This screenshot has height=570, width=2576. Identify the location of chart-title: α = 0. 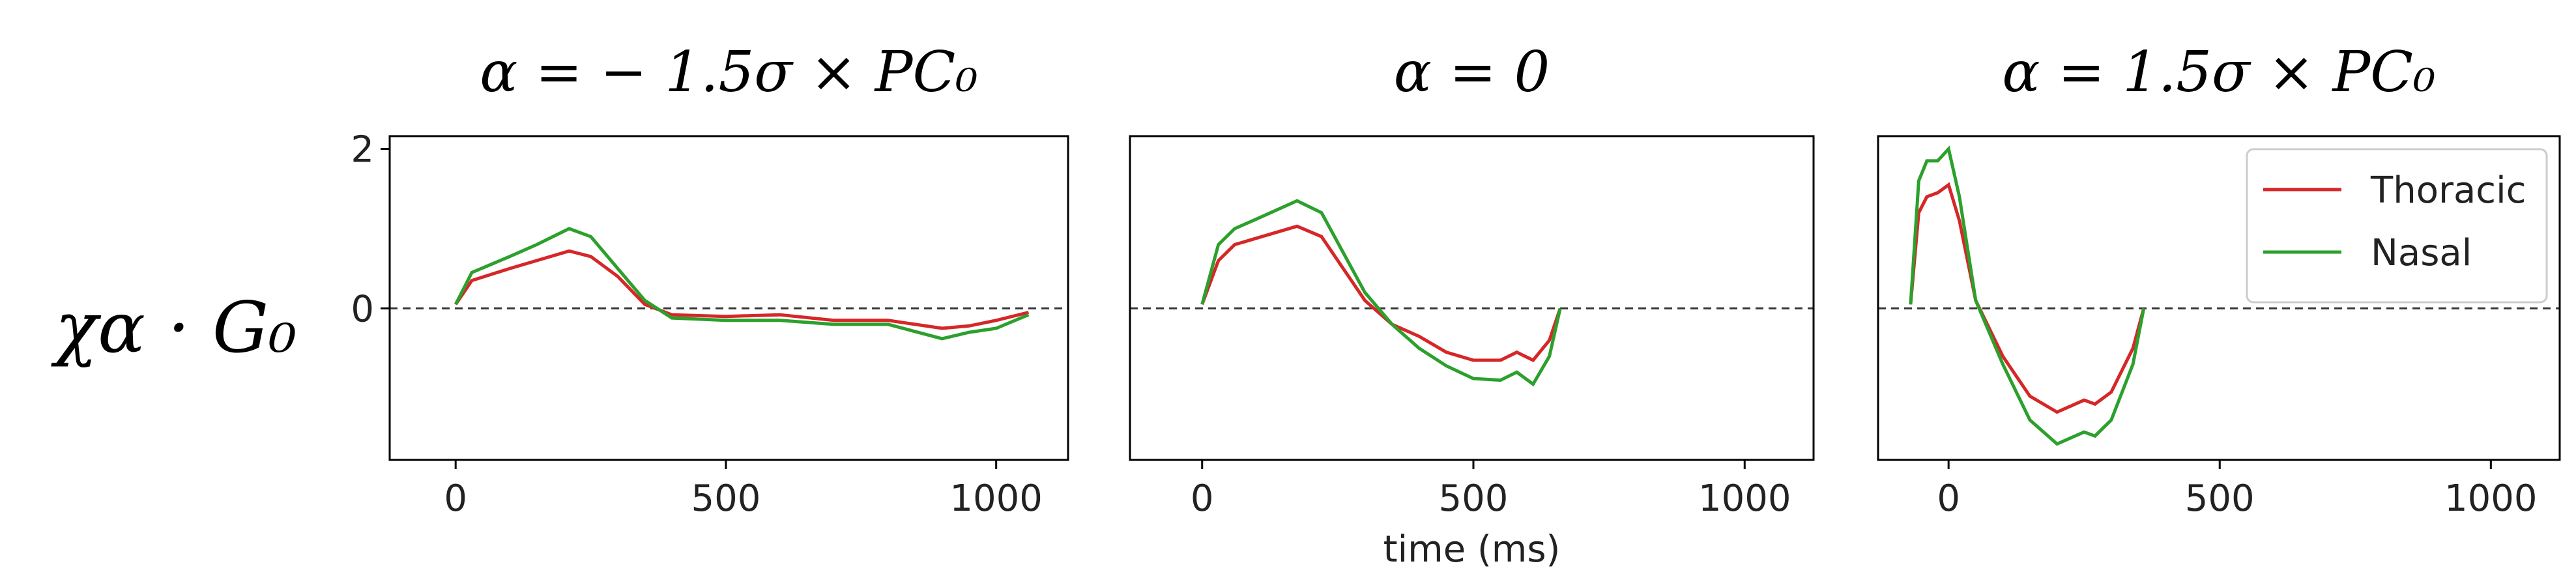
(1472, 72).